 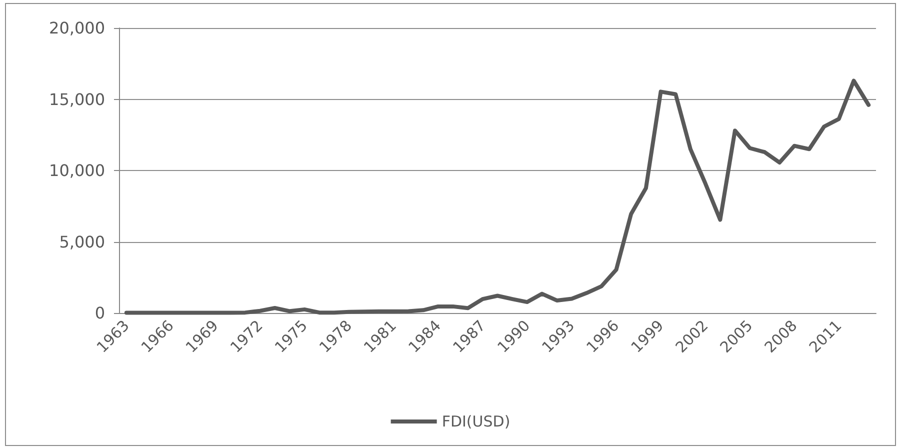 I want to click on y-tick-label: 10,000, so click(x=77, y=170).